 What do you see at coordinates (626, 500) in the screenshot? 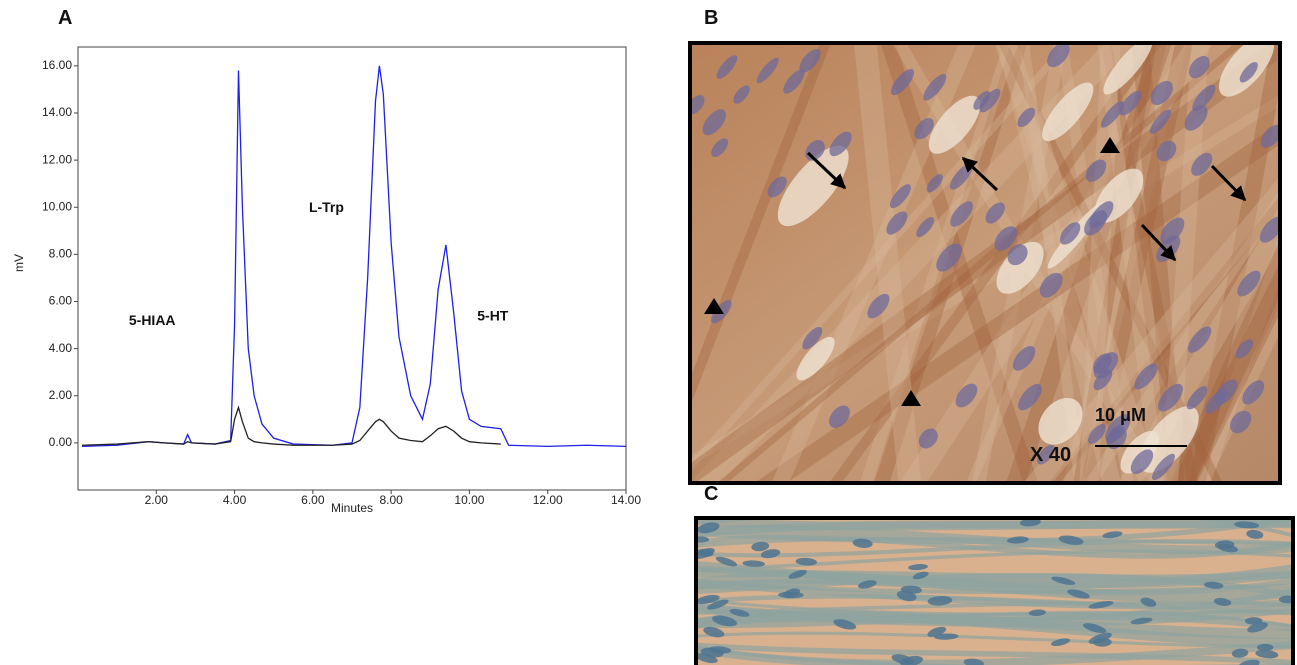
I see `x-tick-label: 14.00` at bounding box center [626, 500].